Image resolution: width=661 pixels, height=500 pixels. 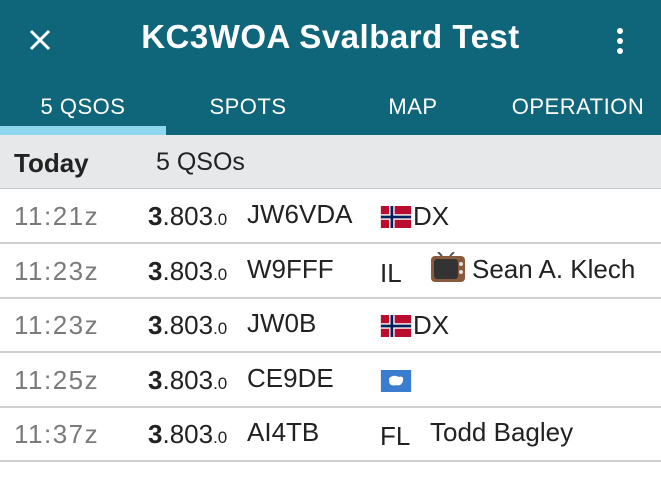 I want to click on callsign: JW6VDA, so click(x=300, y=214).